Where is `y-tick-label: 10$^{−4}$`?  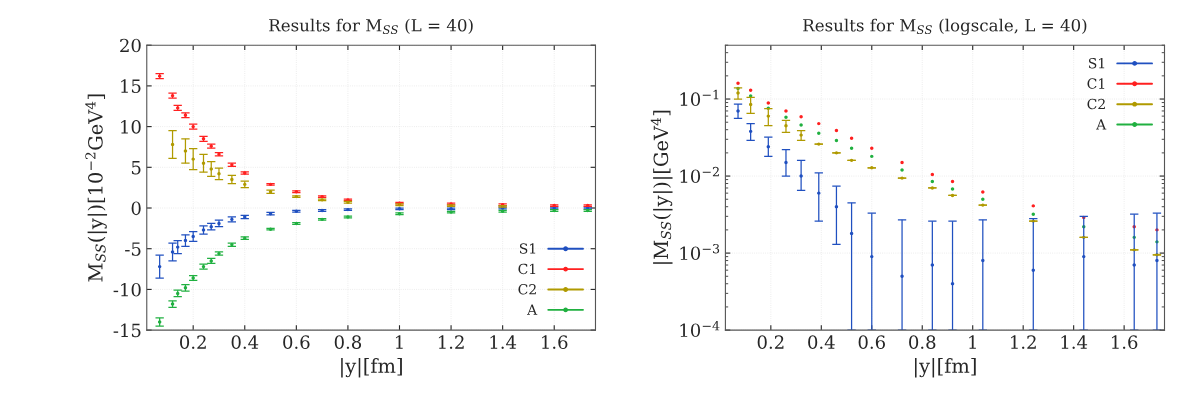 y-tick-label: 10$^{−4}$ is located at coordinates (700, 329).